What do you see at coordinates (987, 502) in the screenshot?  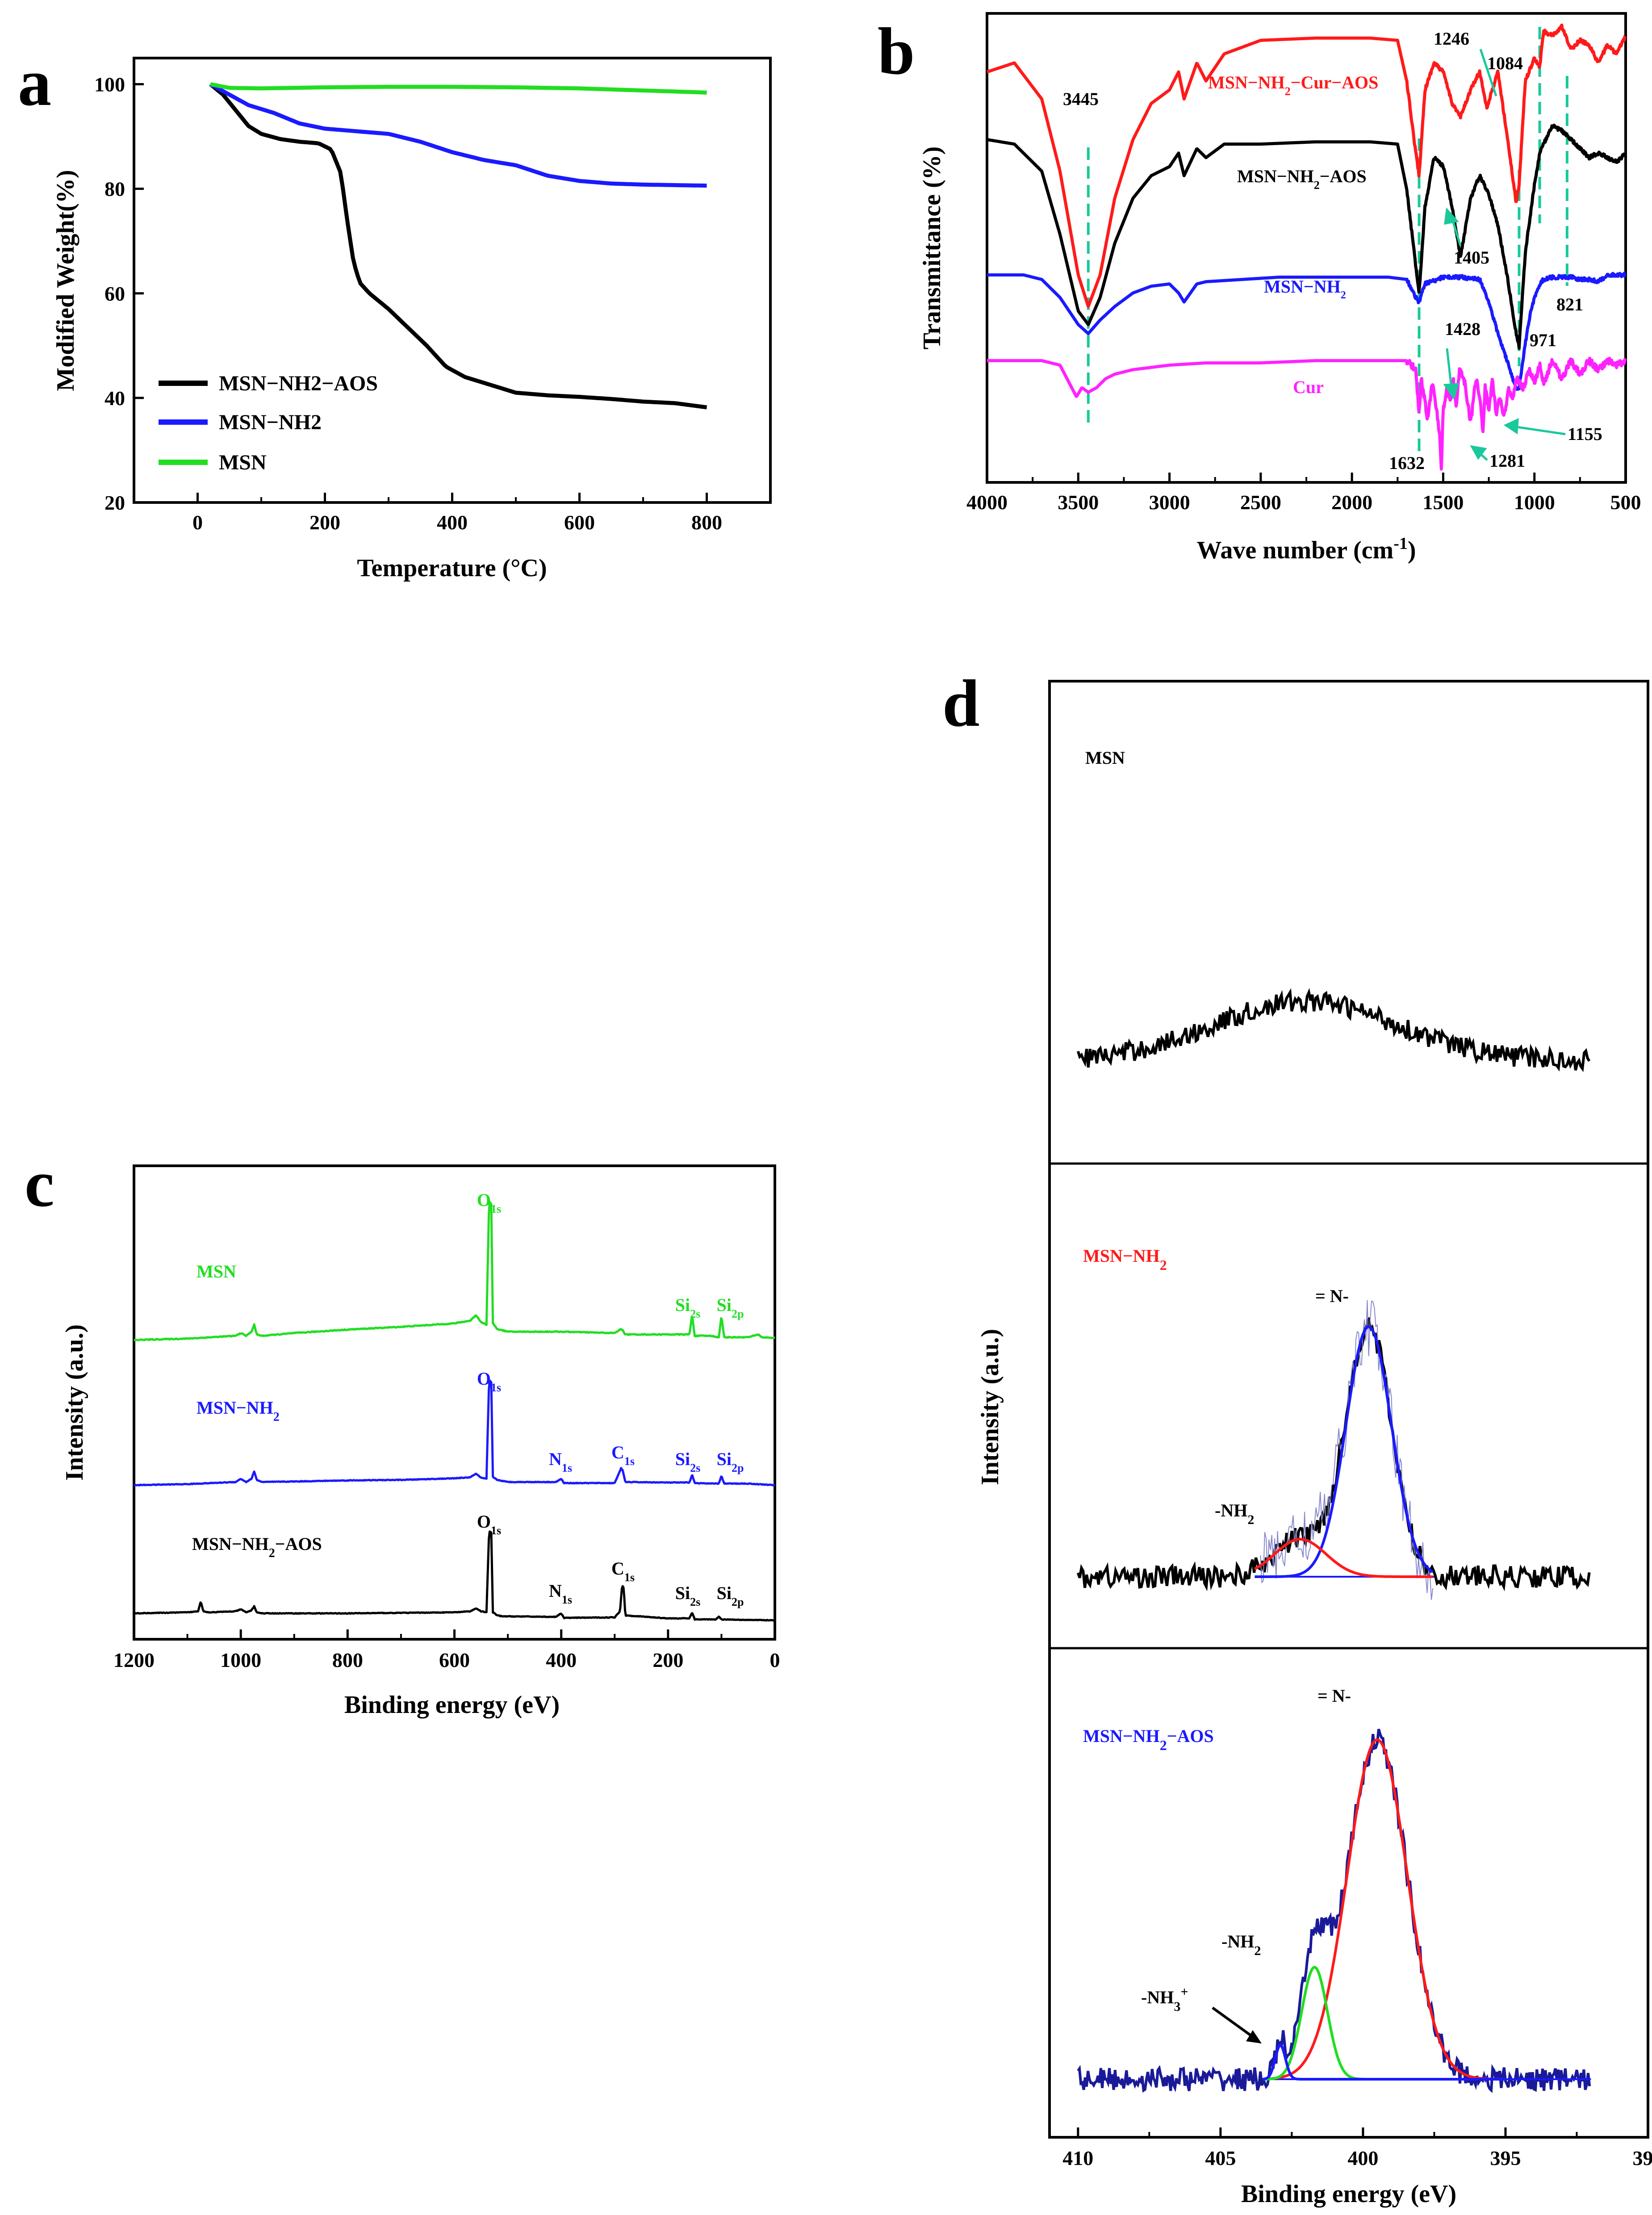 I see `b-xtick-label-0: 4000` at bounding box center [987, 502].